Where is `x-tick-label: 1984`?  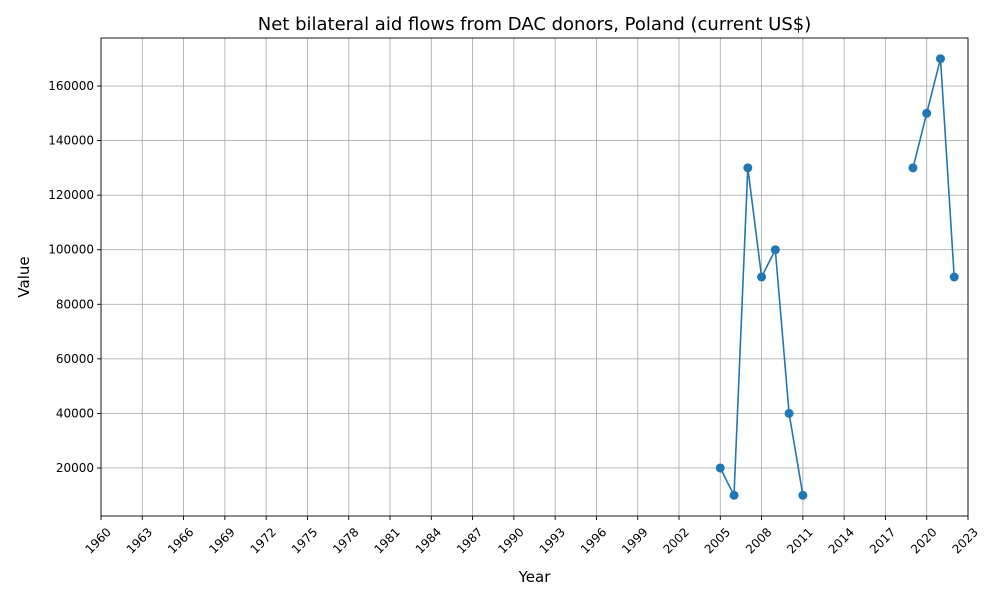
x-tick-label: 1984 is located at coordinates (428, 540).